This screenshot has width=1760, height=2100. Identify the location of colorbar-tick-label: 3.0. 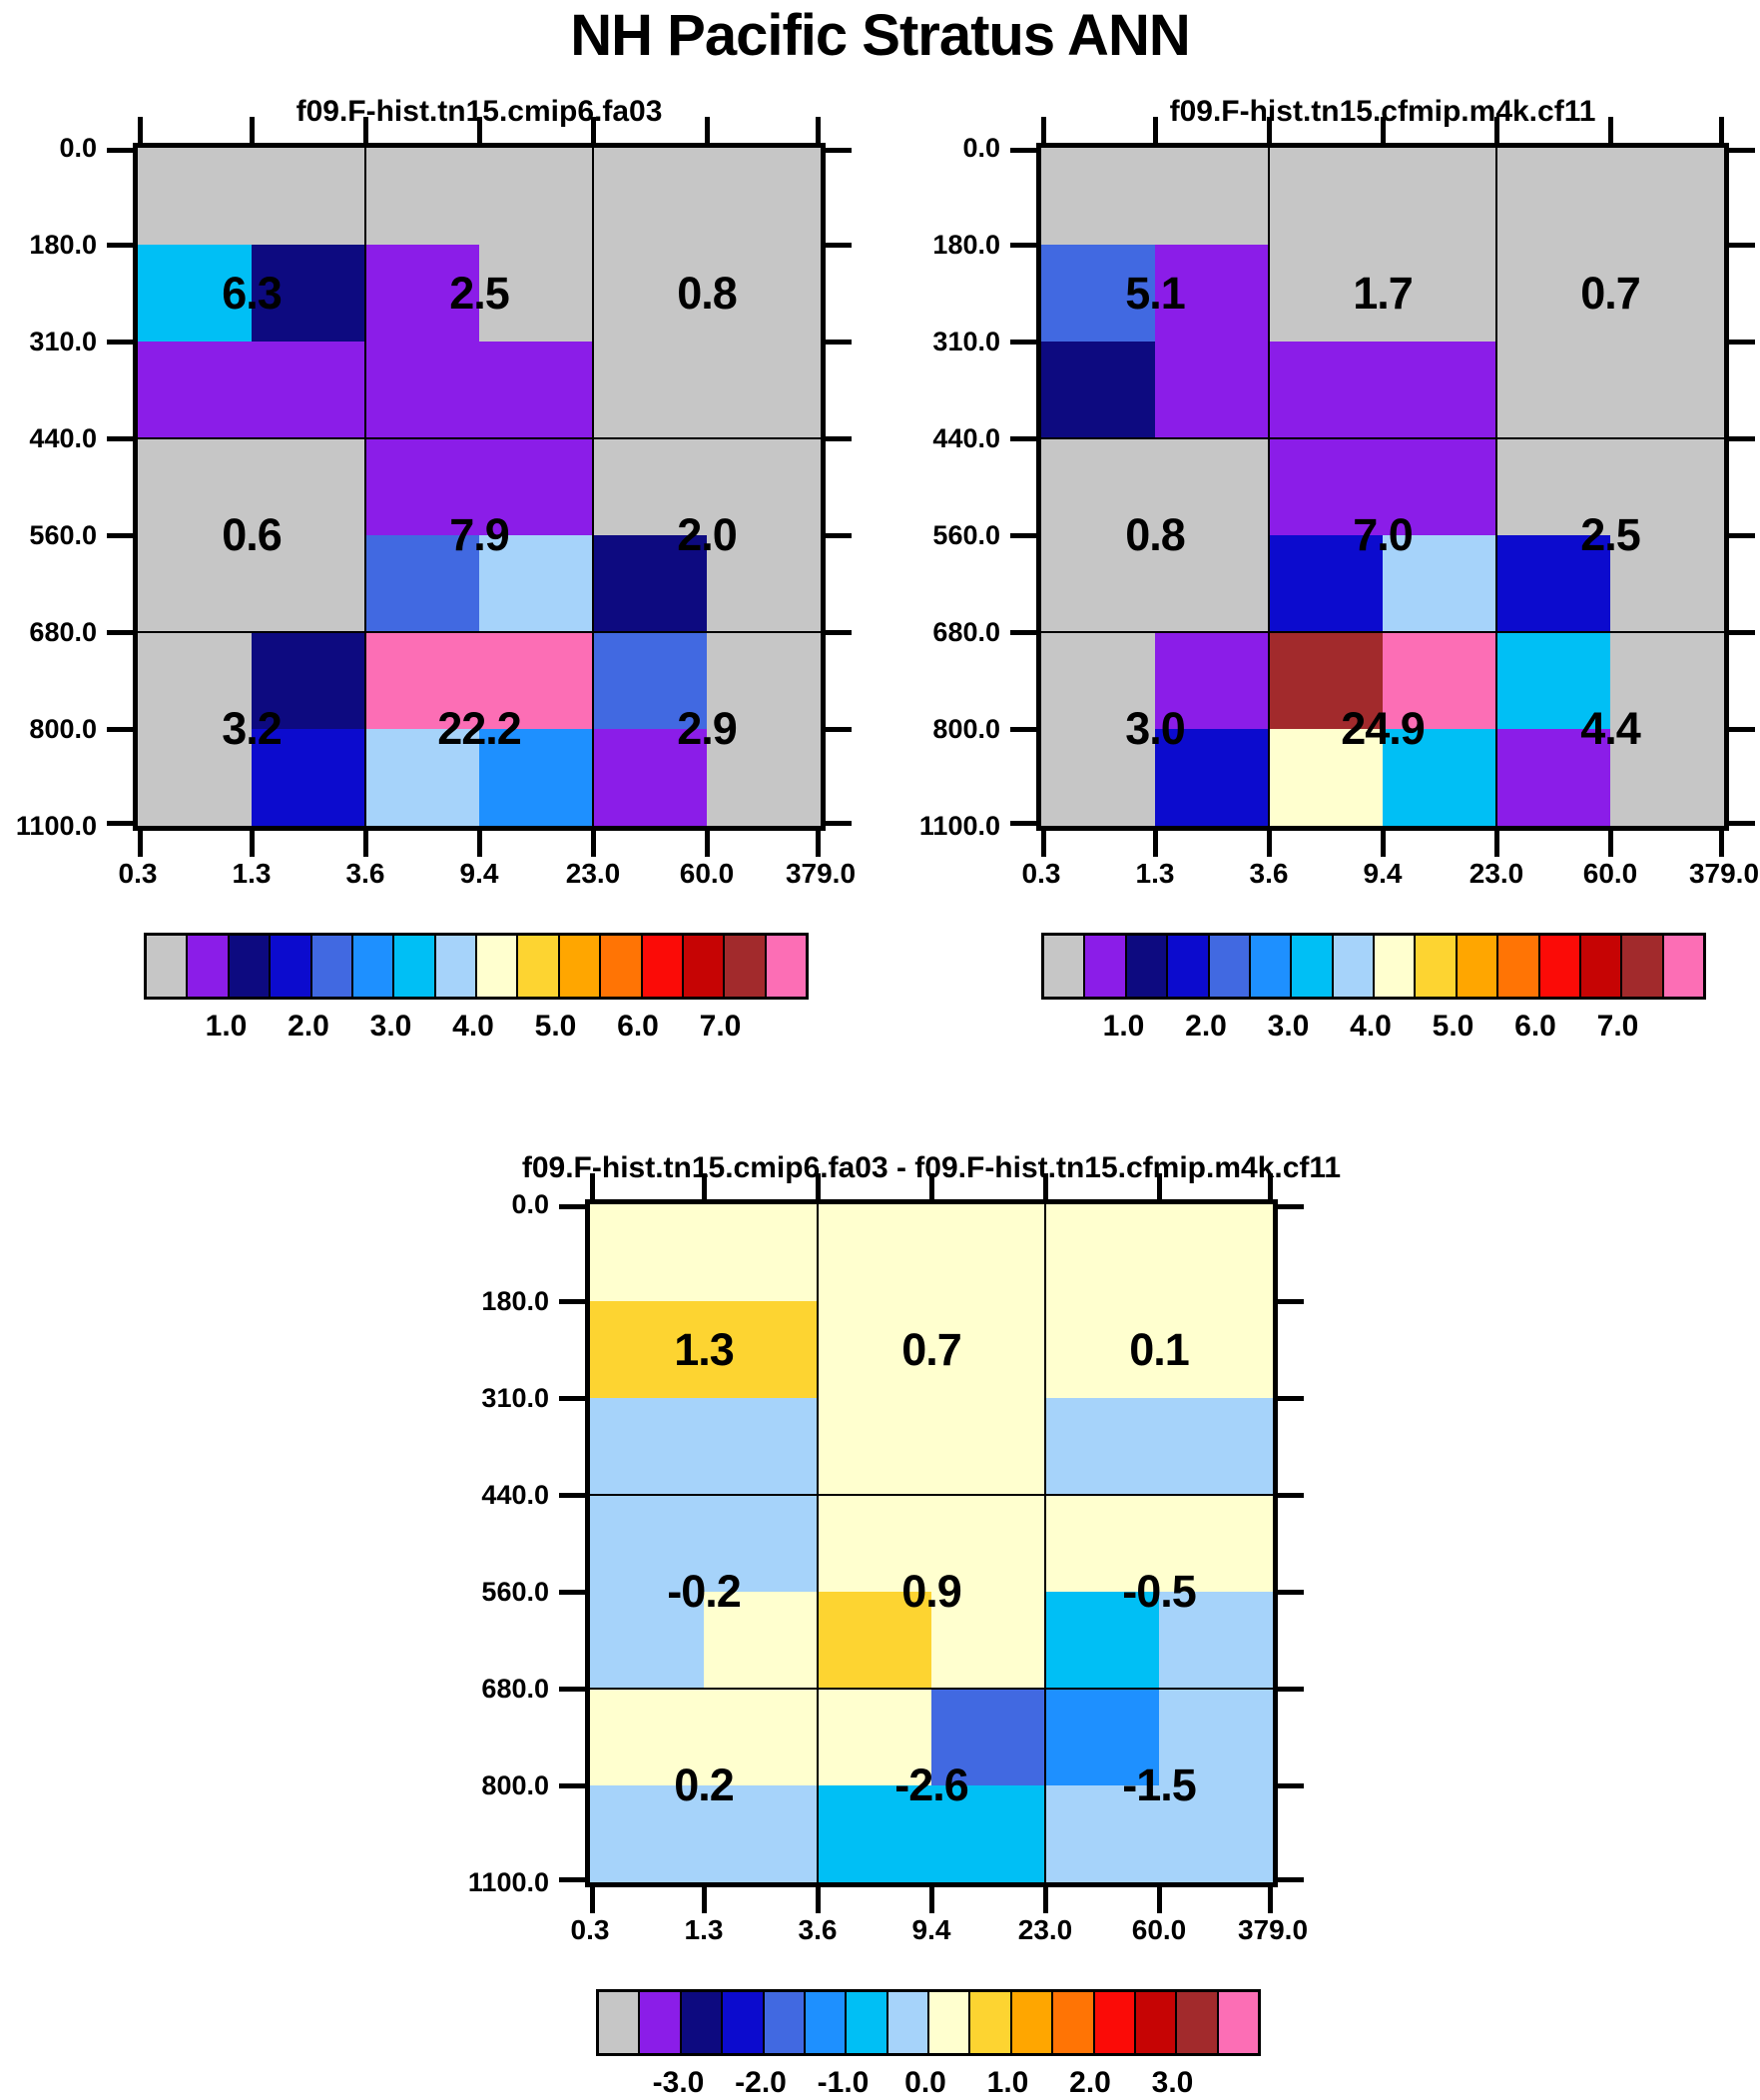
(1288, 1026).